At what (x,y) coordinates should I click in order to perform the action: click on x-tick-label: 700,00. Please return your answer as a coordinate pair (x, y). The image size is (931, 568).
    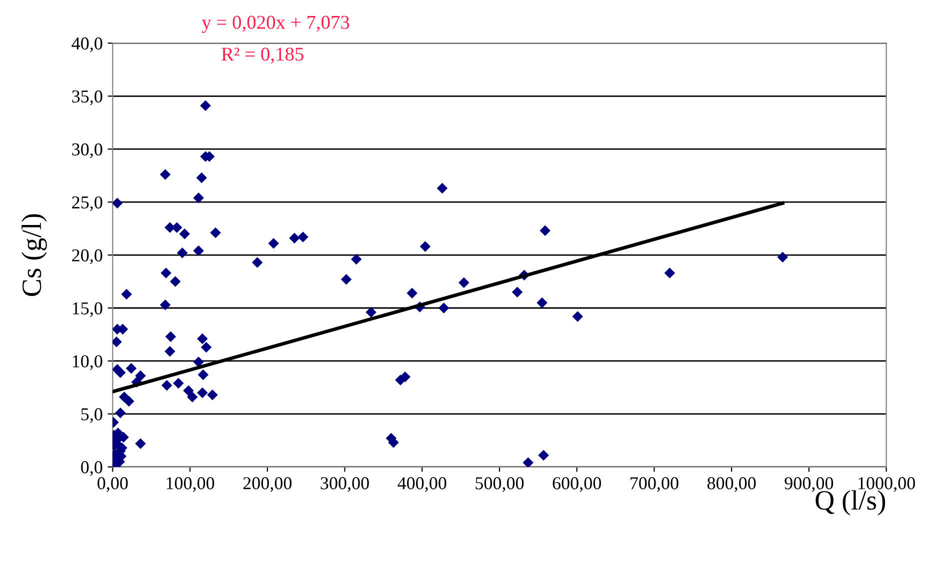
    Looking at the image, I should click on (654, 484).